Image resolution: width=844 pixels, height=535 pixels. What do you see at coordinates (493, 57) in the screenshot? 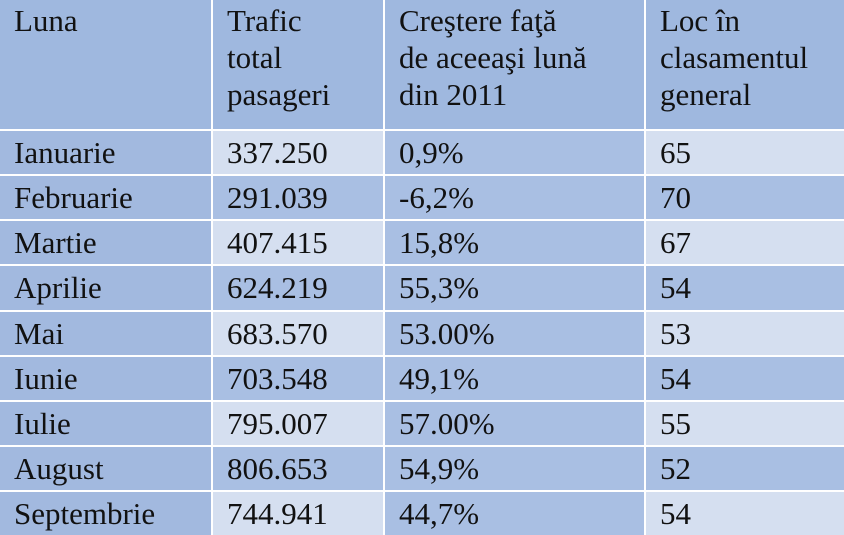
I see `header-line: de aceeaşi lună` at bounding box center [493, 57].